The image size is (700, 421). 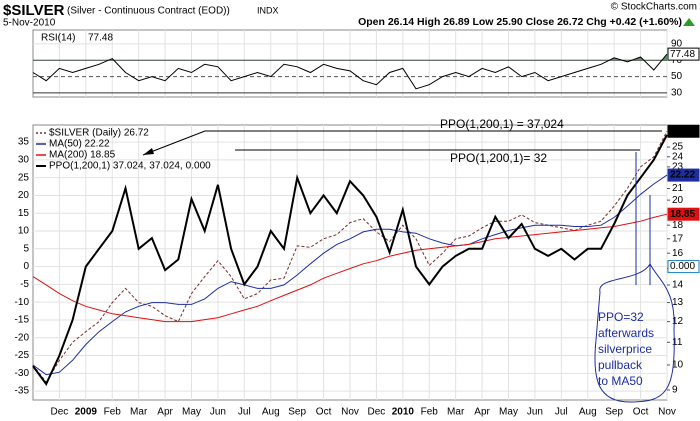 I want to click on last-value-label: 22.22, so click(x=682, y=175).